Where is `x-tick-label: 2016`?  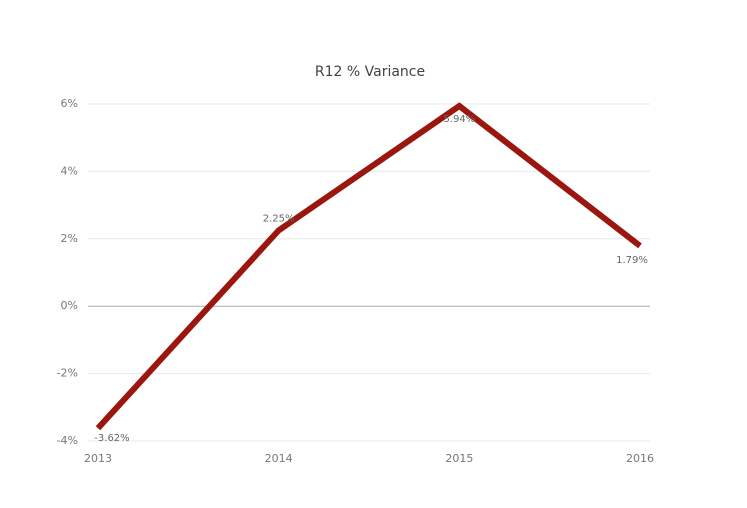 x-tick-label: 2016 is located at coordinates (640, 458).